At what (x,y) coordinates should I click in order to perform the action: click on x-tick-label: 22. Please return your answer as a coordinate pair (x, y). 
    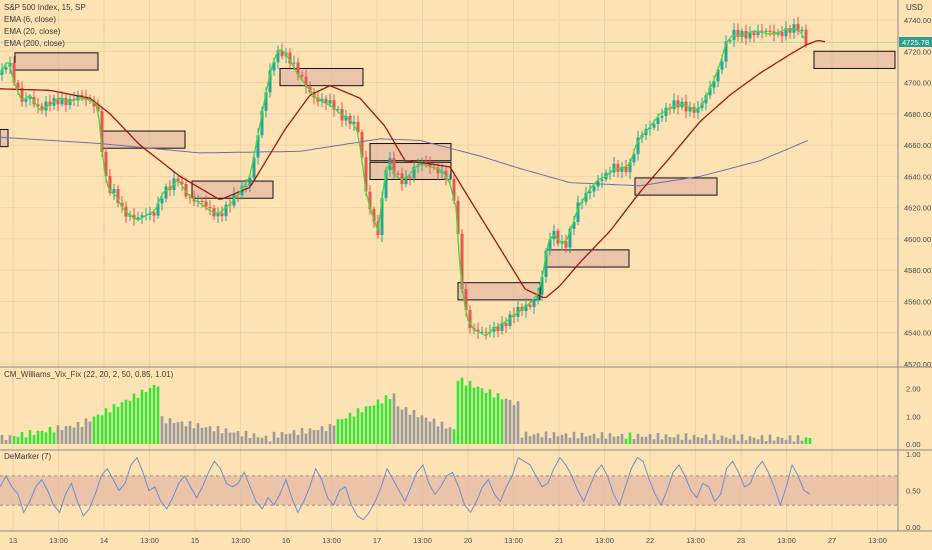
    Looking at the image, I should click on (650, 540).